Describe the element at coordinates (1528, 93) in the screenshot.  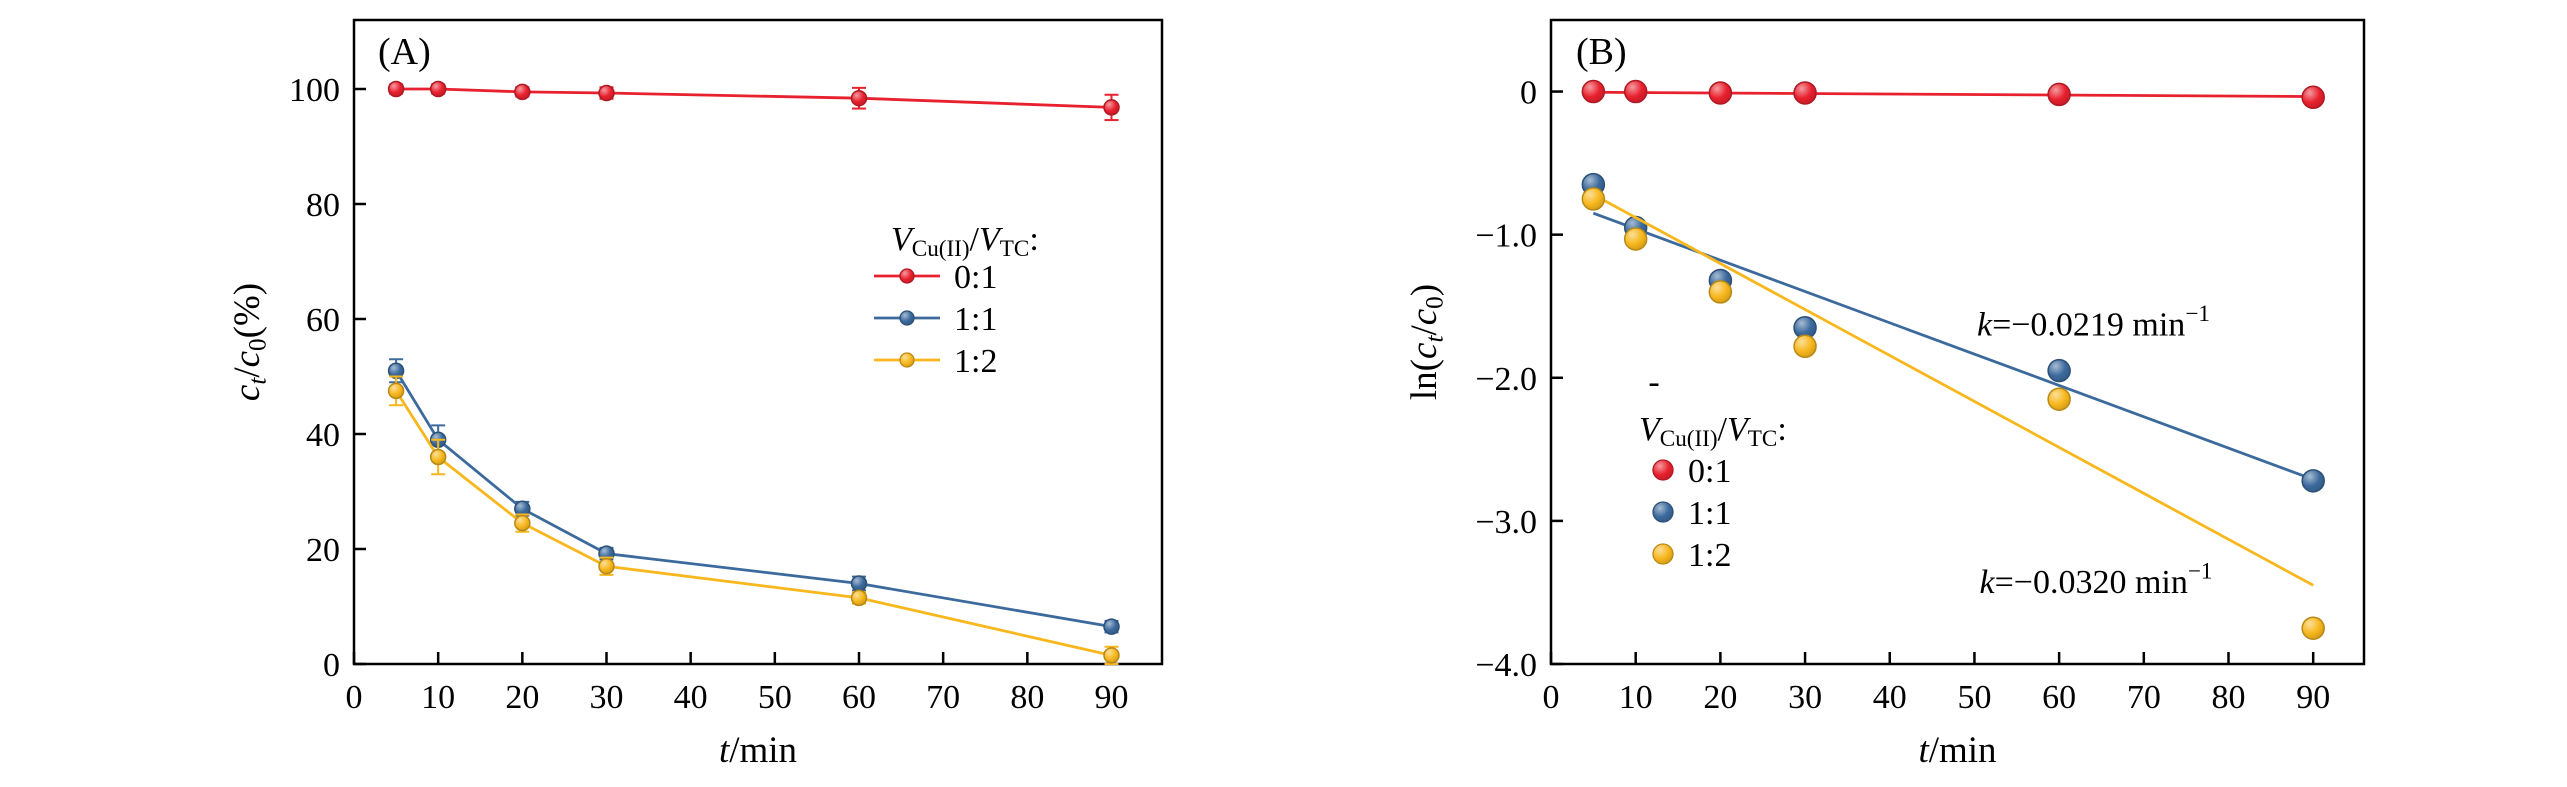
I see `y-tick-label: 0` at that location.